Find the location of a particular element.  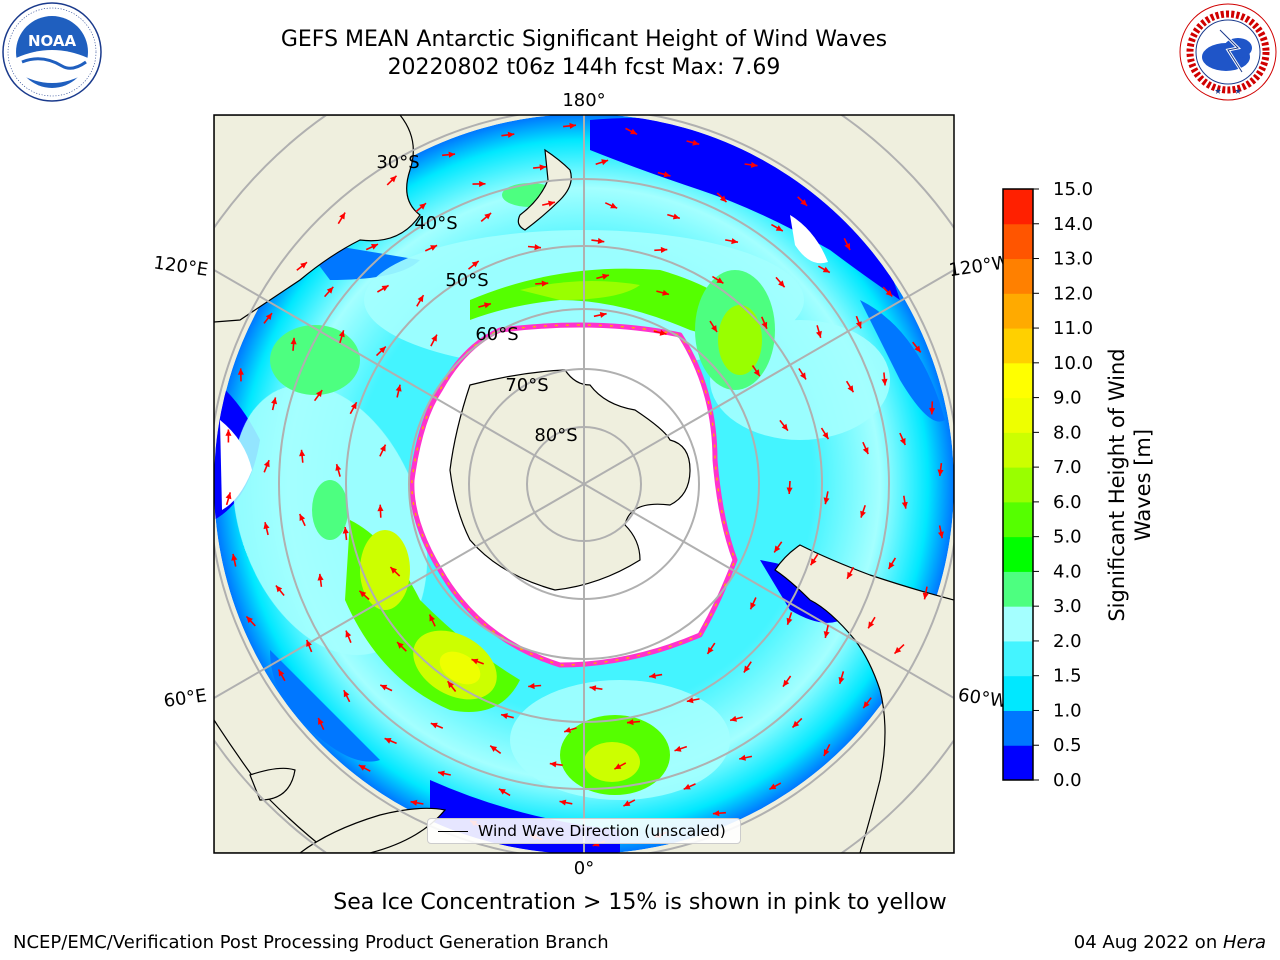

map-legend: Wind Wave Direction (unscaled) is located at coordinates (584, 831).